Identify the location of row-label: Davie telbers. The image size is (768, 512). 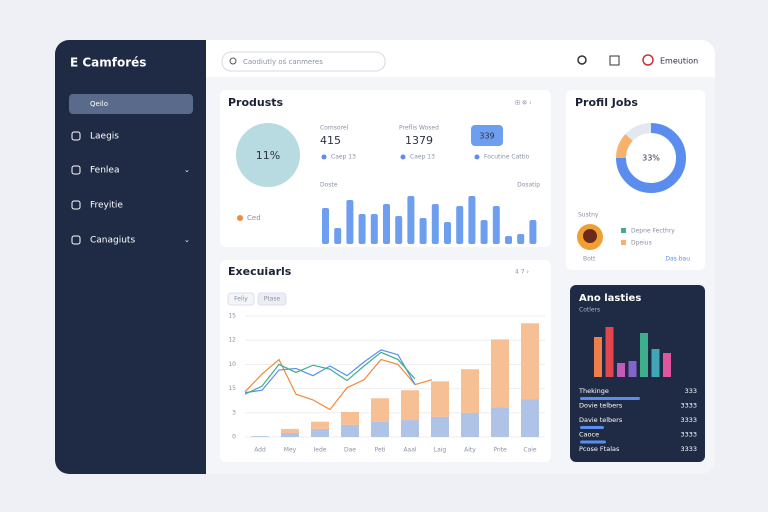
(601, 420).